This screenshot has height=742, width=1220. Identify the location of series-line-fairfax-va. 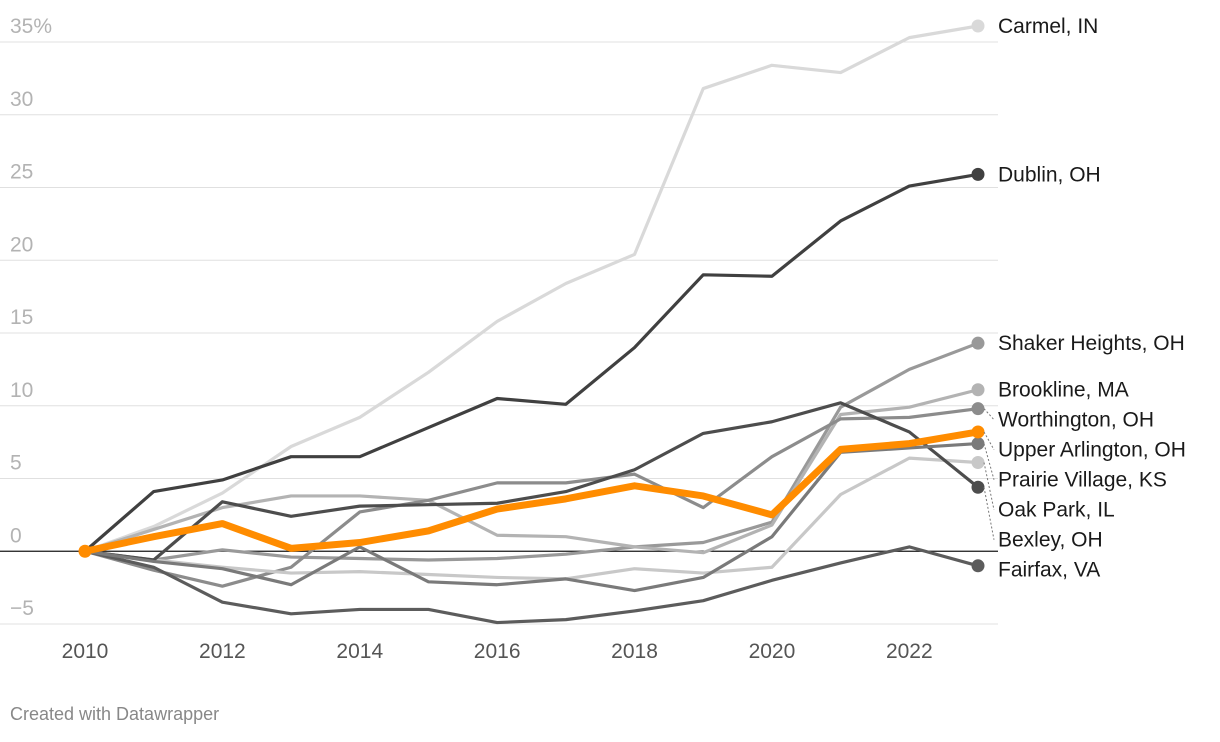
(531, 585).